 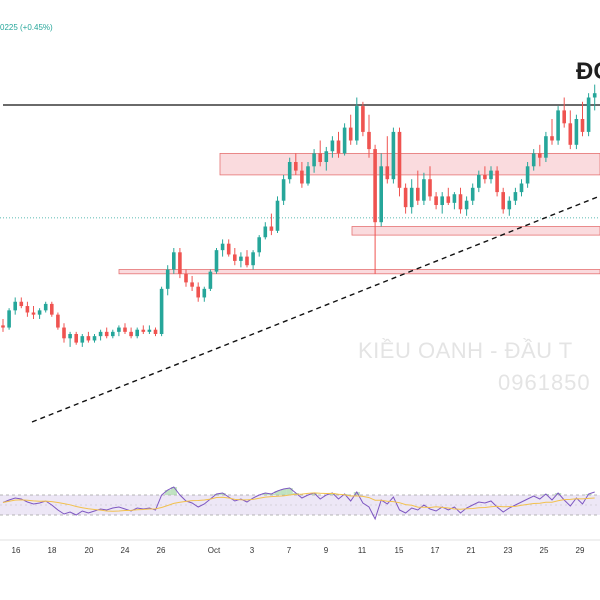 I want to click on x-tick-label: 9, so click(x=326, y=550).